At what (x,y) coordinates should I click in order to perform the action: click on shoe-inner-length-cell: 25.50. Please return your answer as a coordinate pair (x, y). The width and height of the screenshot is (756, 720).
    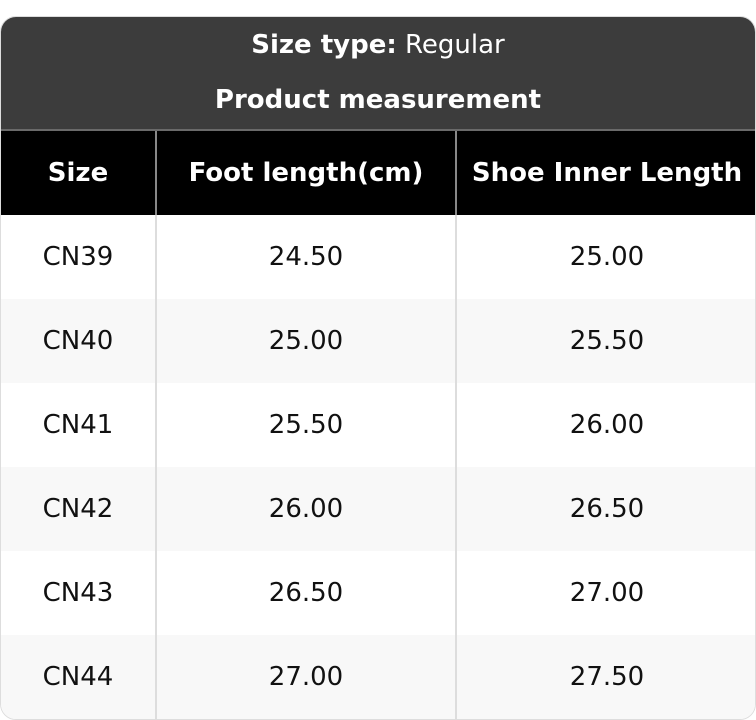
    Looking at the image, I should click on (605, 341).